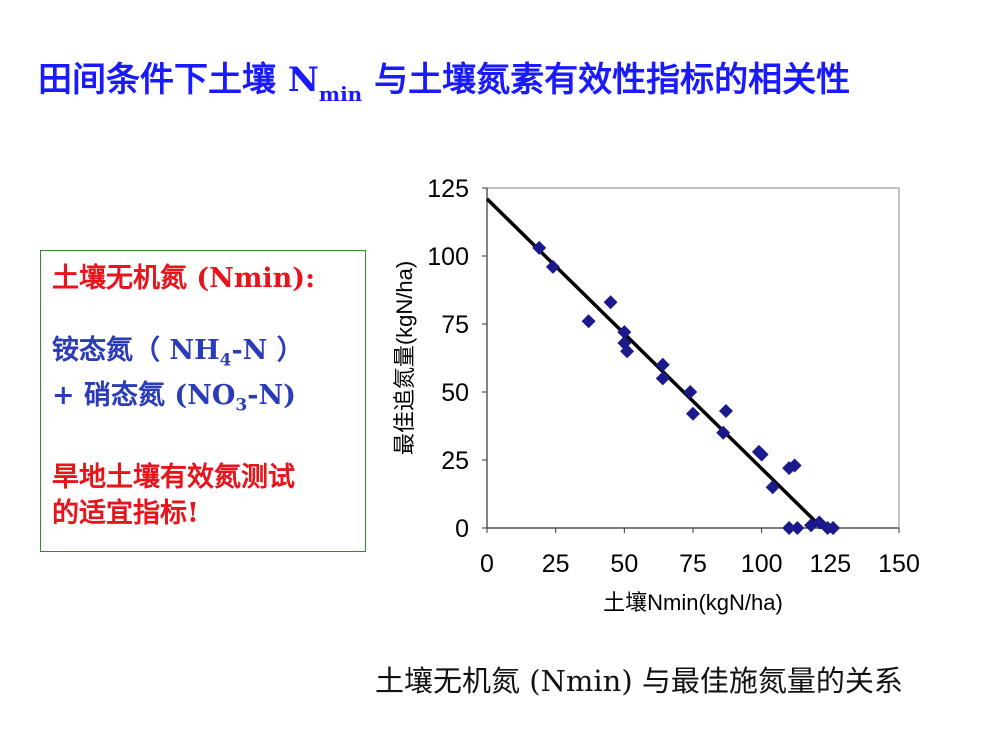  Describe the element at coordinates (639, 681) in the screenshot. I see `figure-caption: 土壤无机氮 (Nmin) 与最佳施氮量的关系` at that location.